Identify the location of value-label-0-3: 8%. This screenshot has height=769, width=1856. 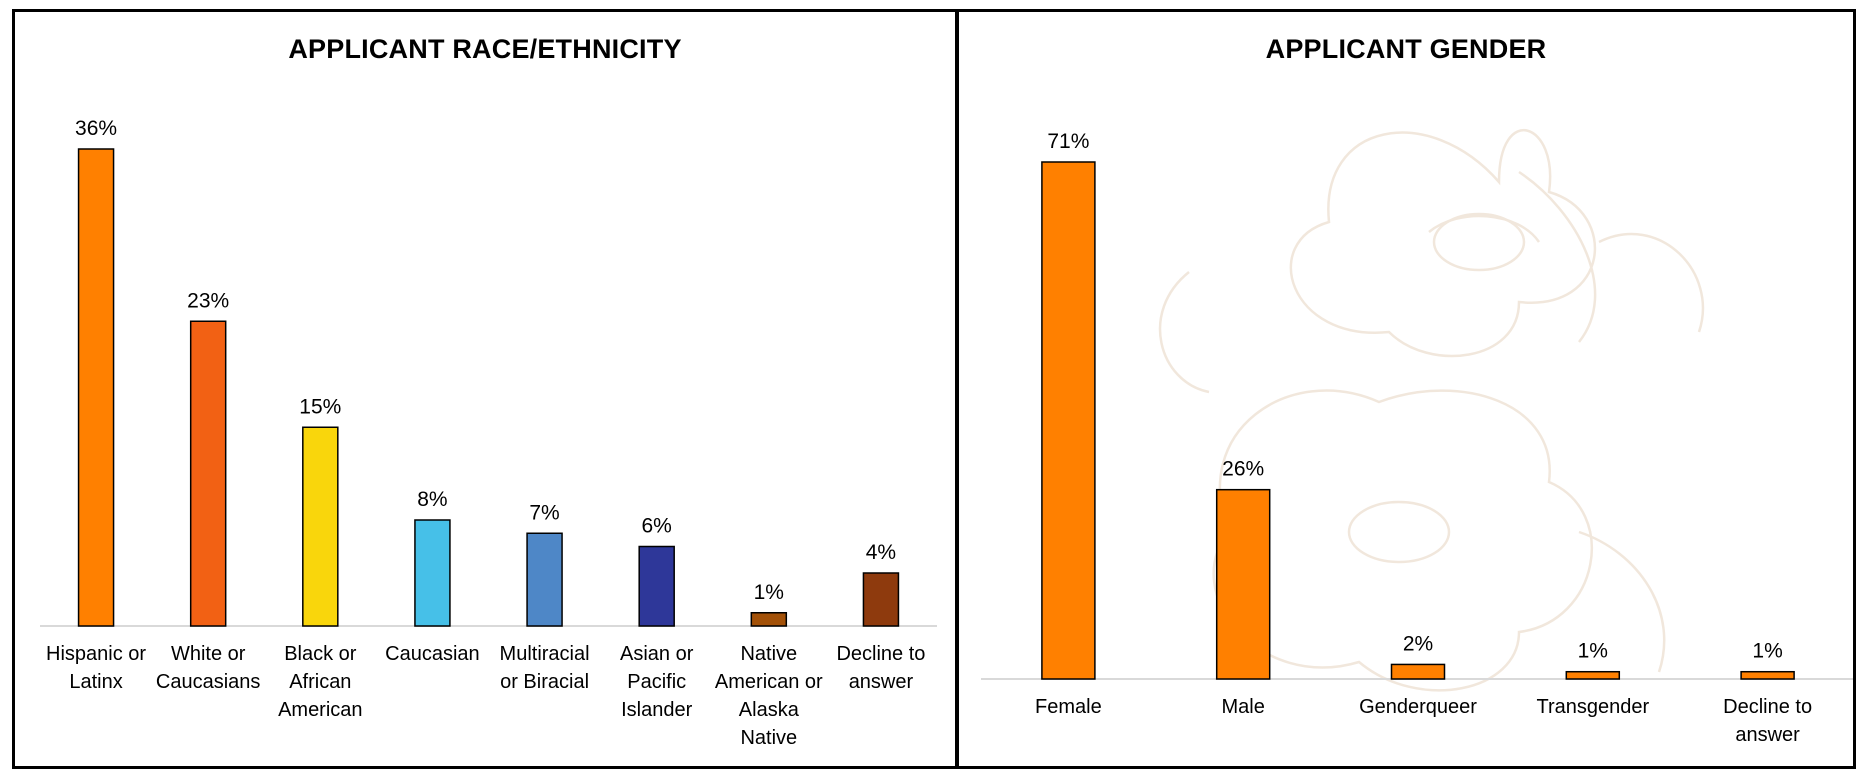
(432, 499).